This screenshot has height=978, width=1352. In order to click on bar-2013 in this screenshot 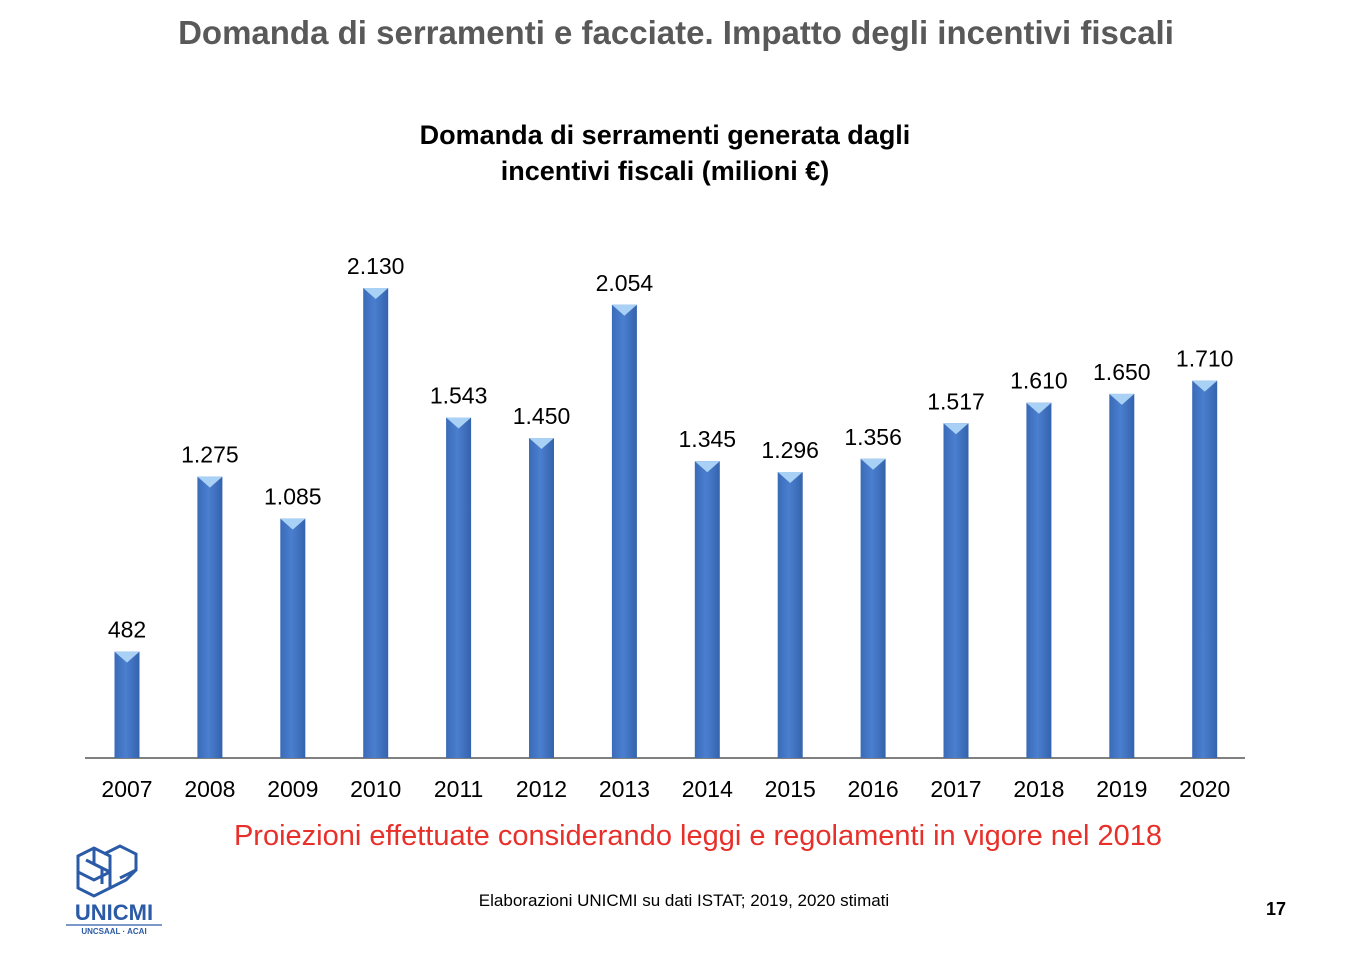, I will do `click(624, 531)`.